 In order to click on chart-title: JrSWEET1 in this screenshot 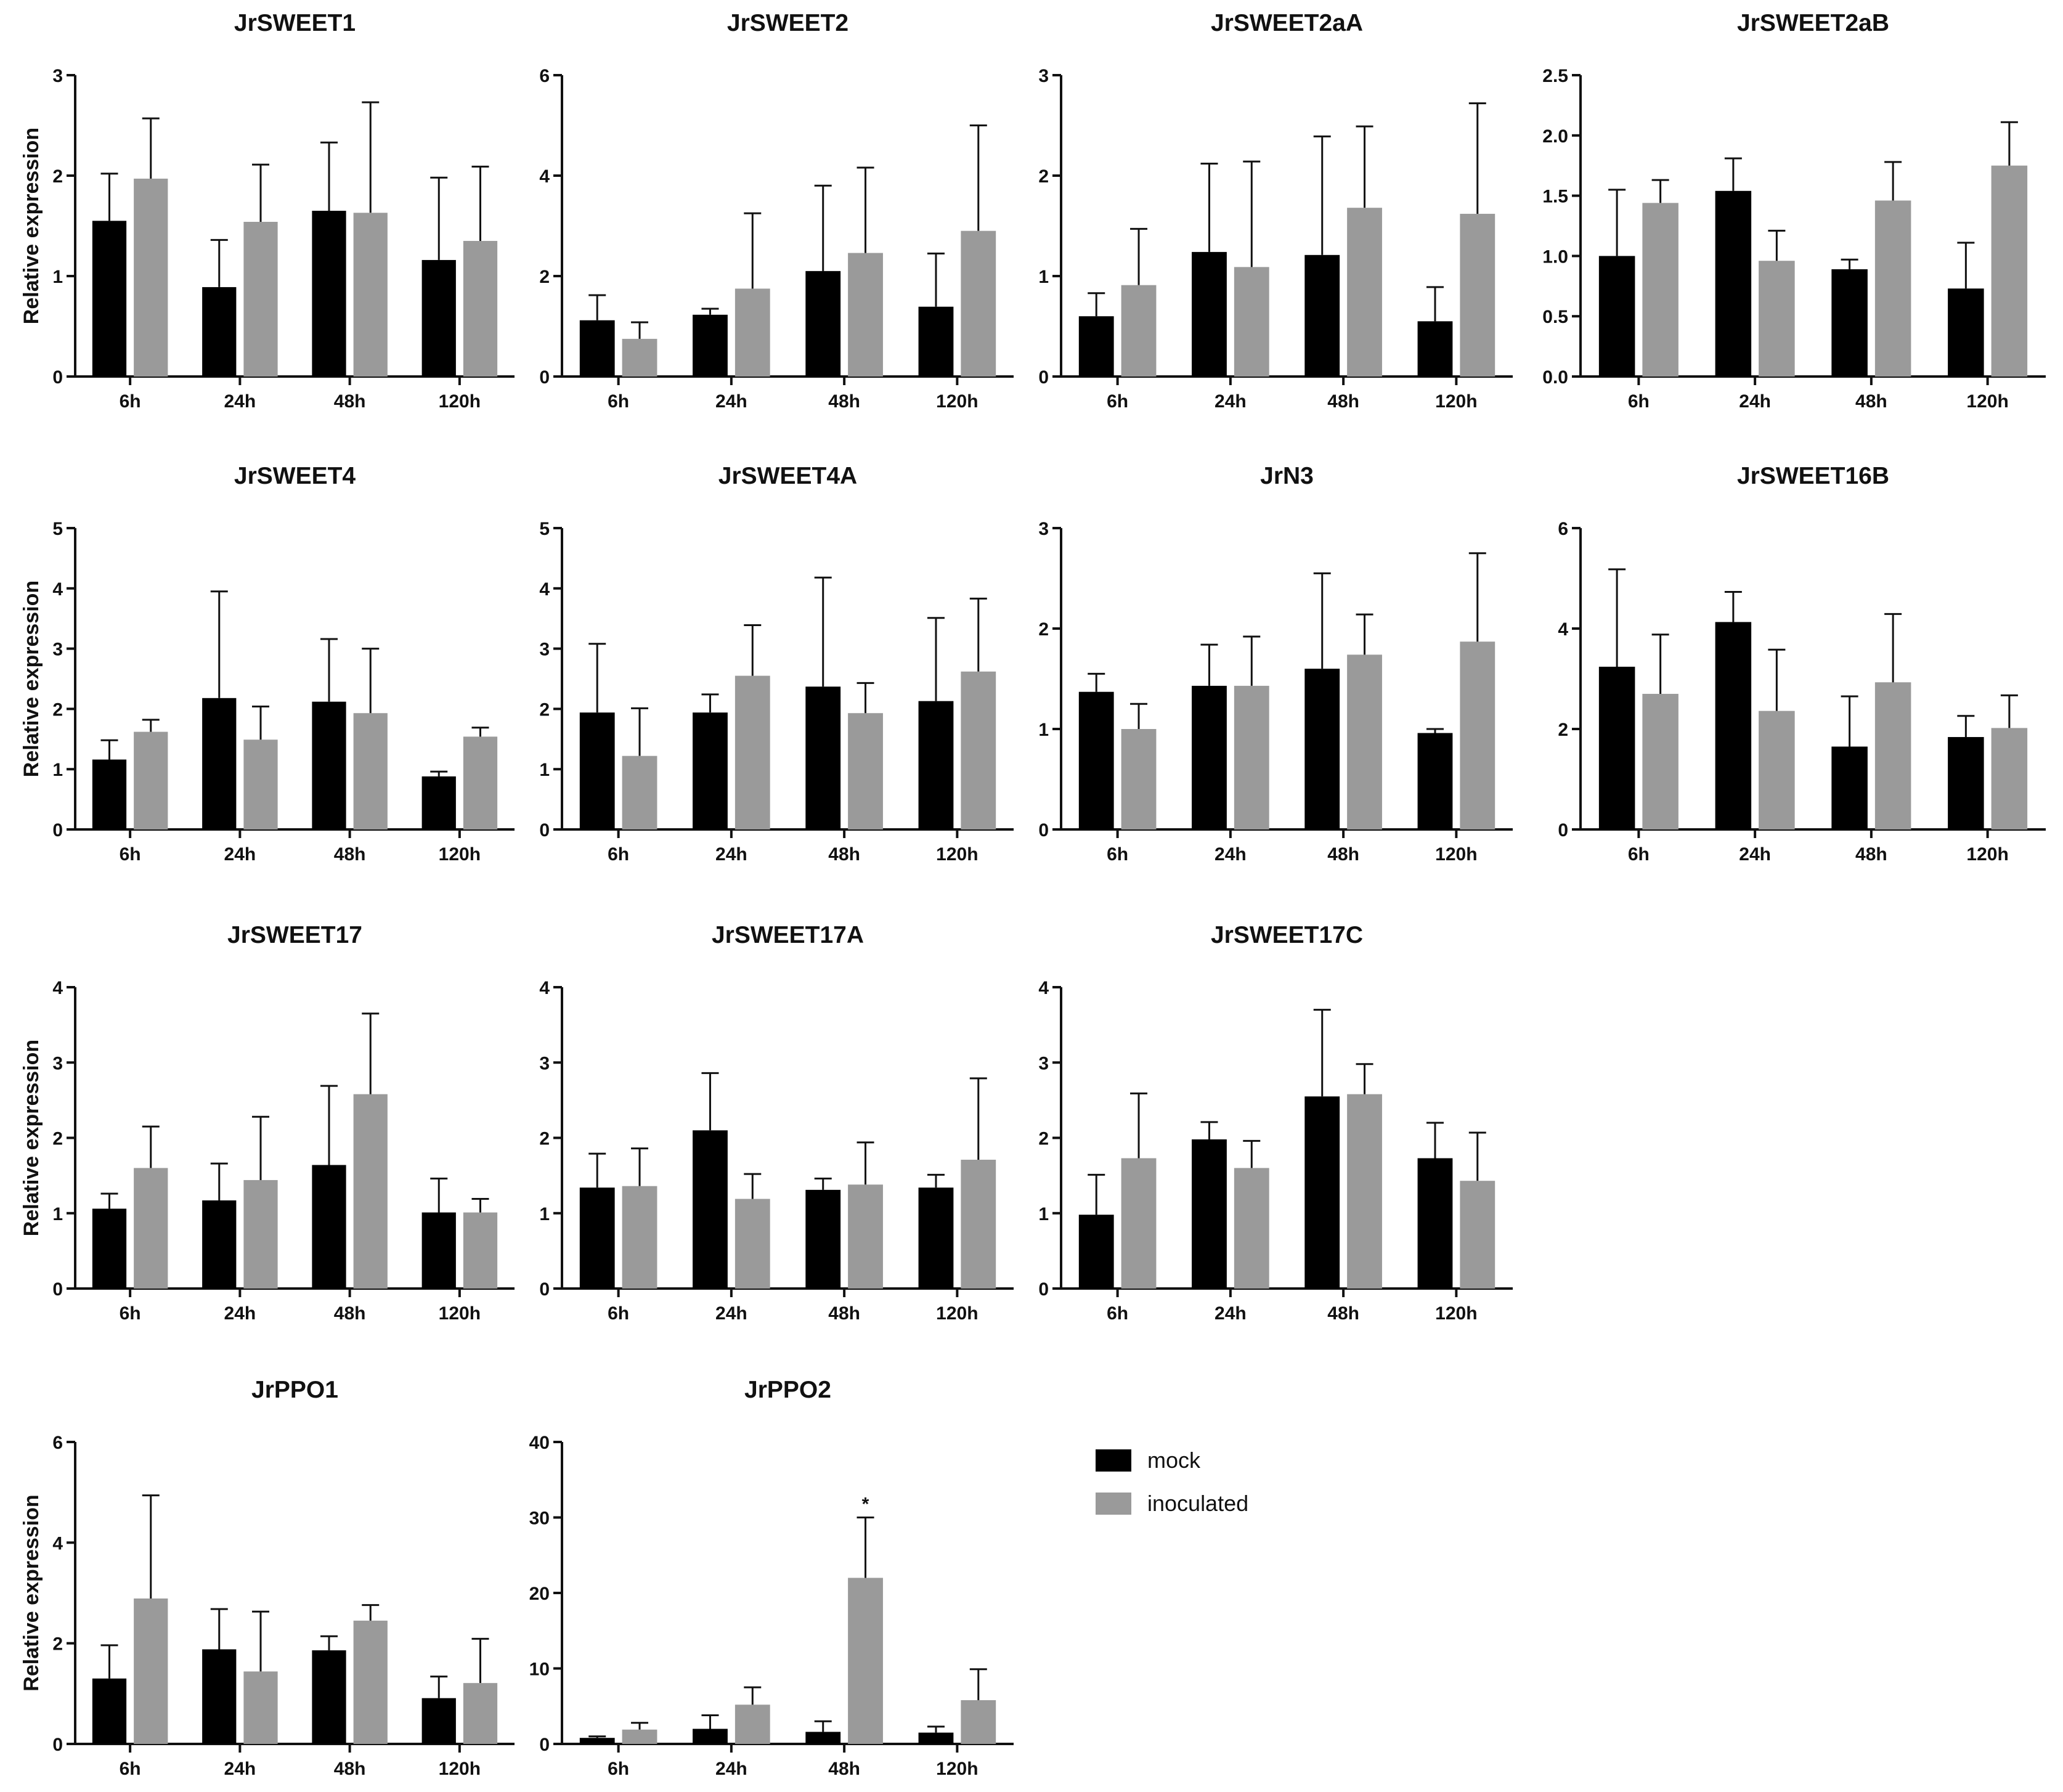, I will do `click(295, 23)`.